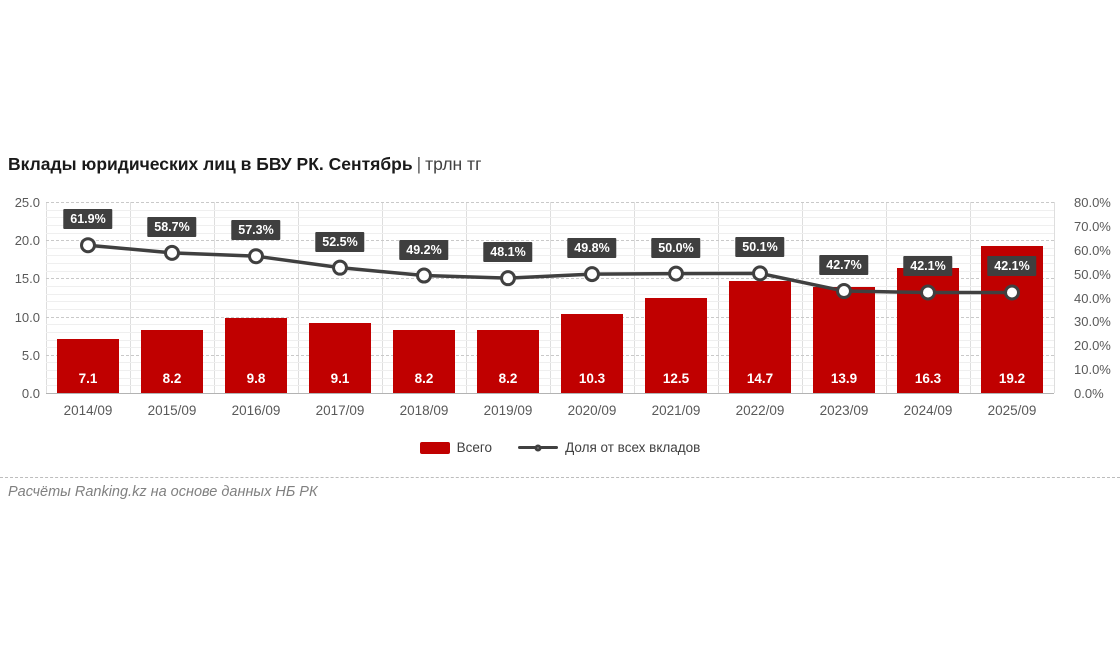 This screenshot has width=1120, height=653. What do you see at coordinates (88, 378) in the screenshot?
I see `bar-value-label: 7.1` at bounding box center [88, 378].